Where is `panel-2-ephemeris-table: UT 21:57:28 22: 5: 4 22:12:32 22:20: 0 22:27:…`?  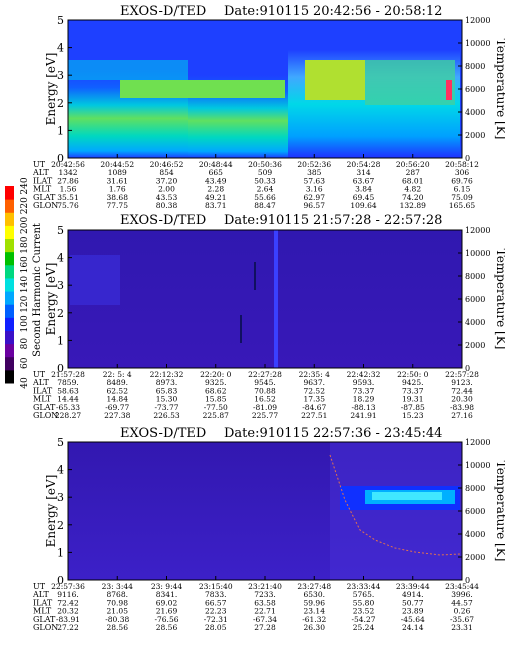 panel-2-ephemeris-table: UT 21:57:28 22: 5: 4 22:12:32 22:20: 0 22:27:… is located at coordinates (255, 395).